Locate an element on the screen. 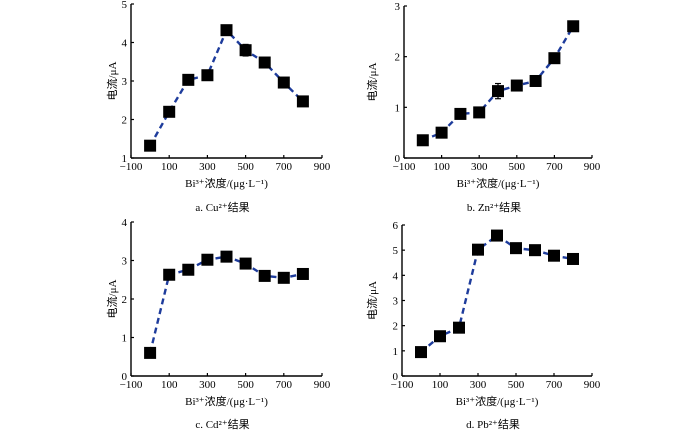  panel-caption: a. Cu²⁺结果 is located at coordinates (222, 207).